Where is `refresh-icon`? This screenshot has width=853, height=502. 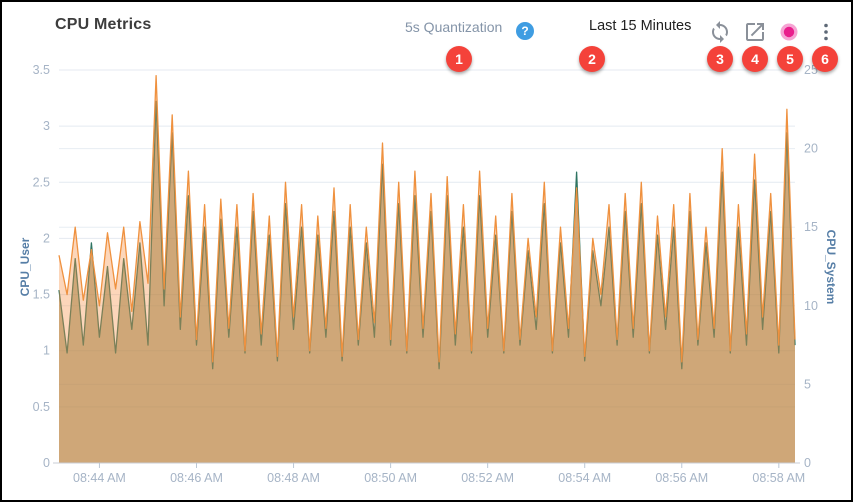
refresh-icon is located at coordinates (720, 32).